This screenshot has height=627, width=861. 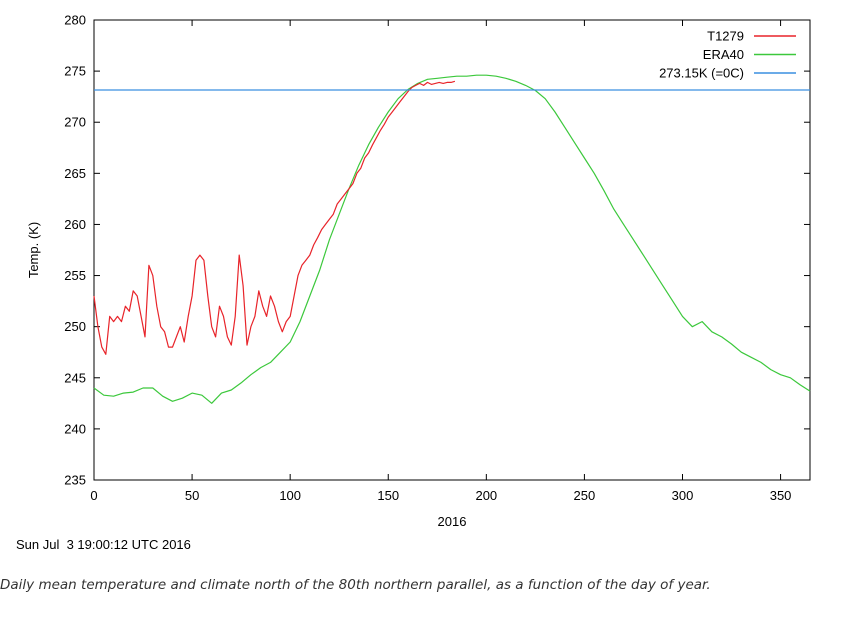 I want to click on y-tick-label: 255, so click(x=75, y=275).